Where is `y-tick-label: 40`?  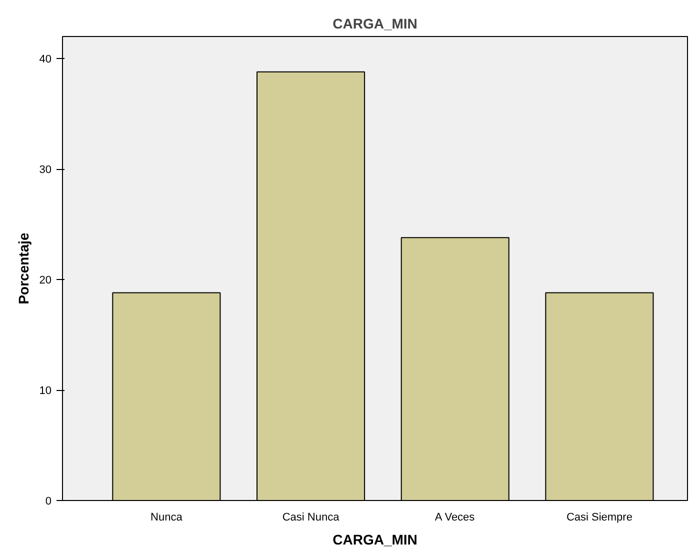
y-tick-label: 40 is located at coordinates (45, 60).